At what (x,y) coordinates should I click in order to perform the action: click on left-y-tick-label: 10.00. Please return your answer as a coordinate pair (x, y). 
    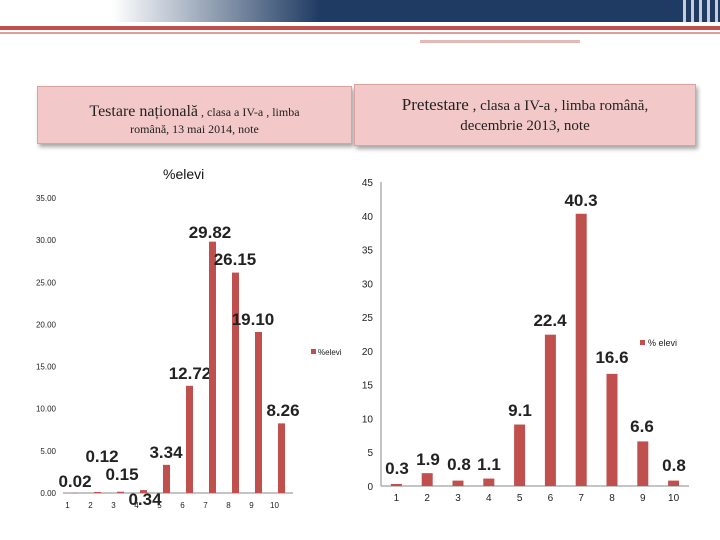
    Looking at the image, I should click on (46, 409).